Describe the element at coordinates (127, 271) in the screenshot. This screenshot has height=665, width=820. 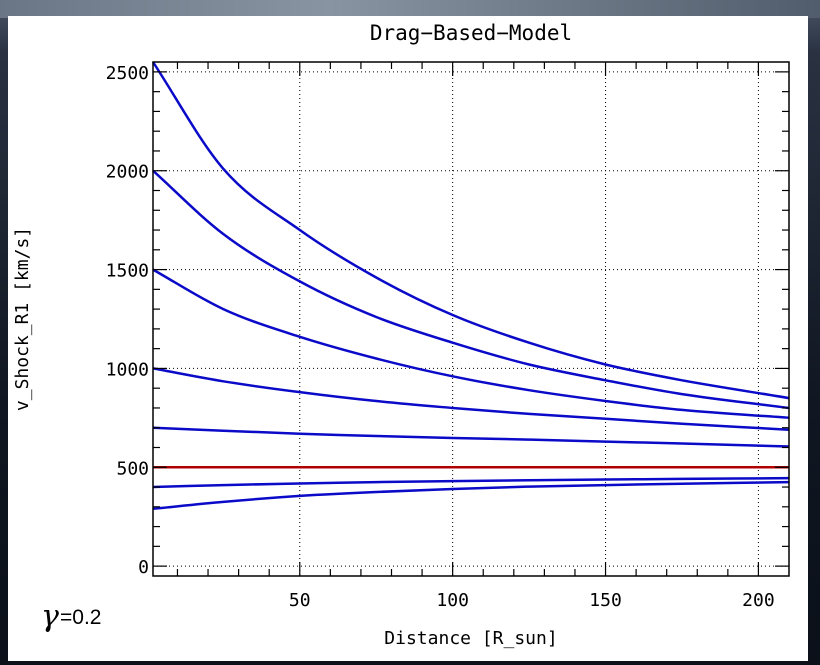
I see `y-tick-label: 1500` at that location.